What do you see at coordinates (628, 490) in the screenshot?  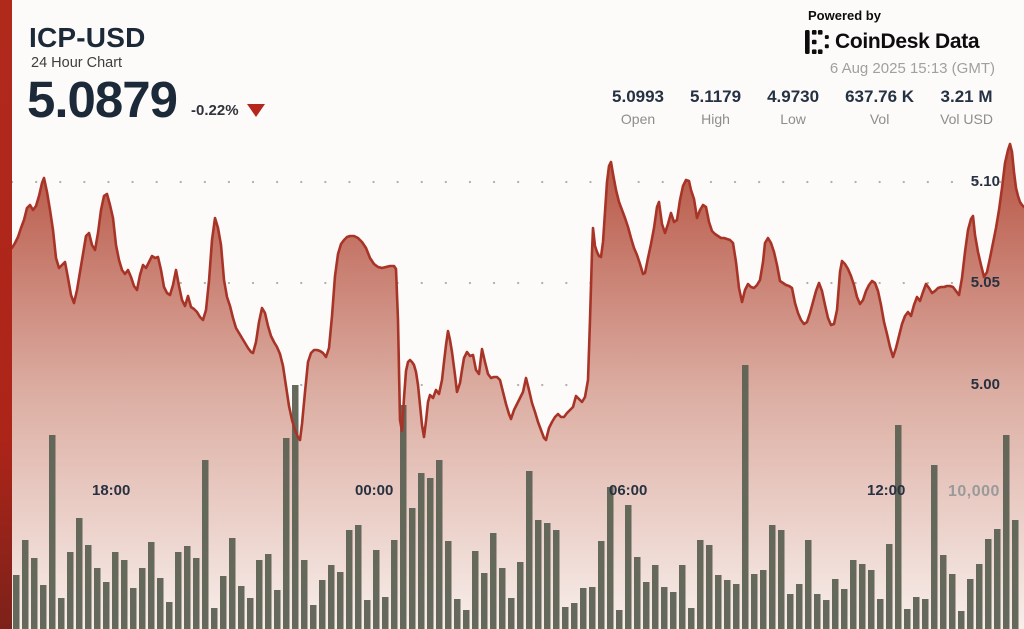 I see `time-tick-06:00: 06:00` at bounding box center [628, 490].